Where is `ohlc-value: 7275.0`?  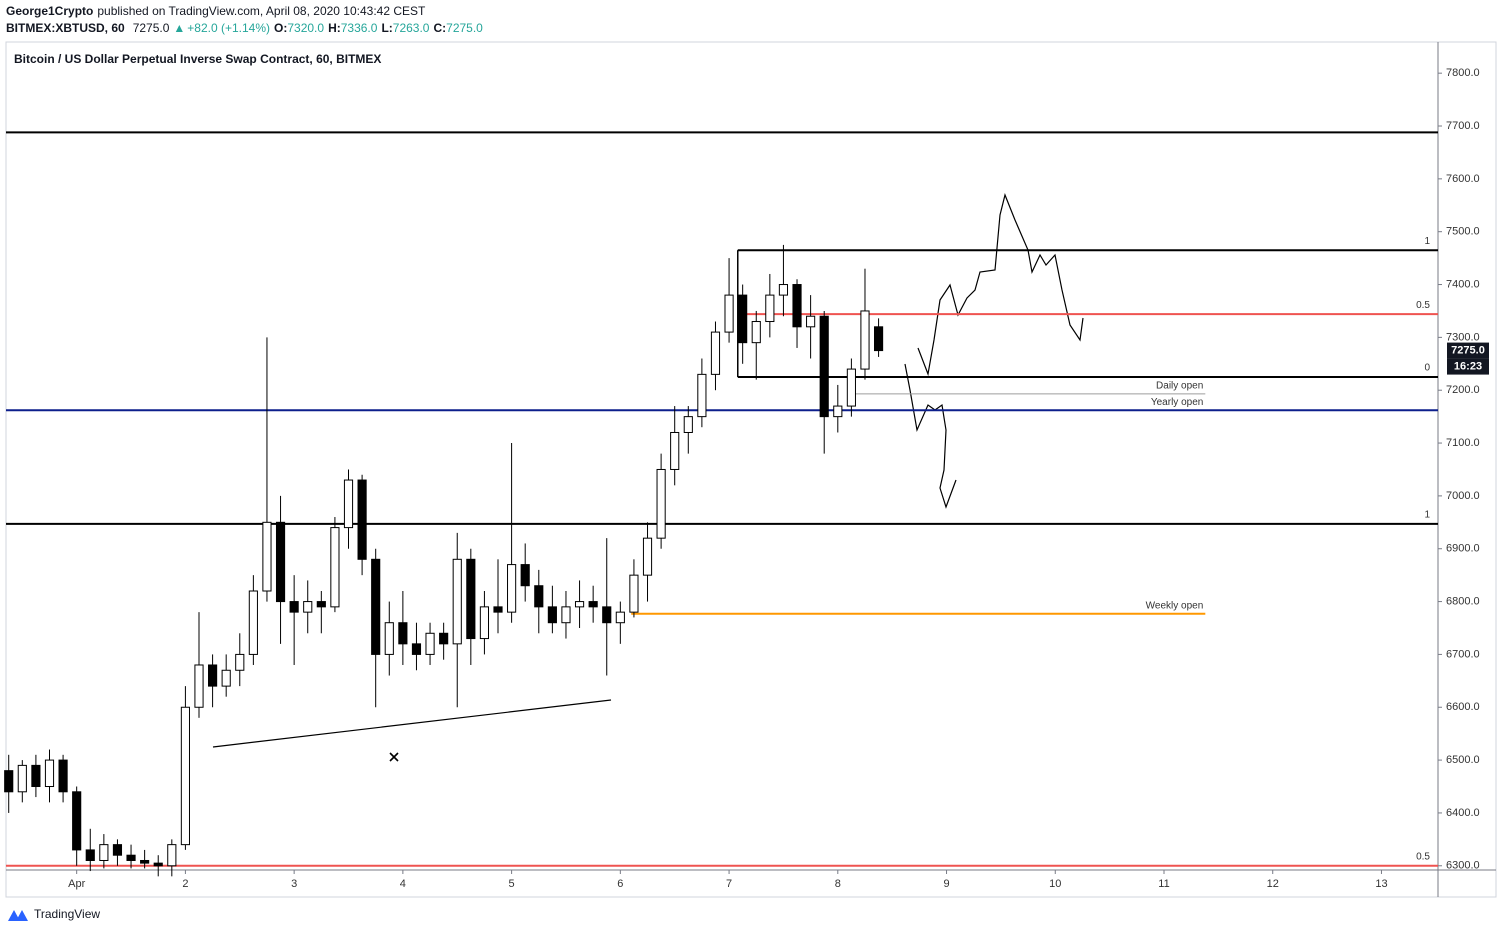
ohlc-value: 7275.0 is located at coordinates (464, 28).